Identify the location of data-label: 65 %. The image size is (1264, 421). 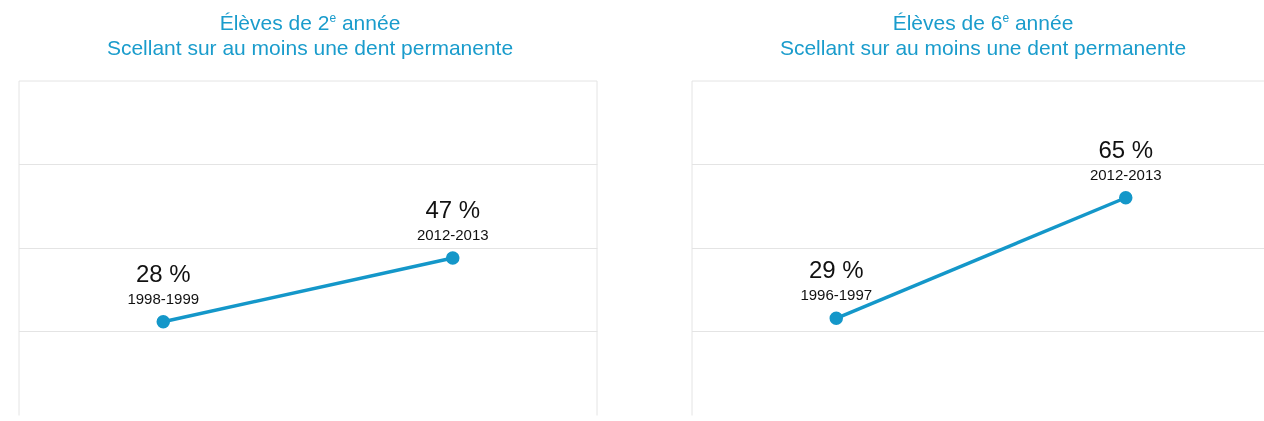
(1126, 149).